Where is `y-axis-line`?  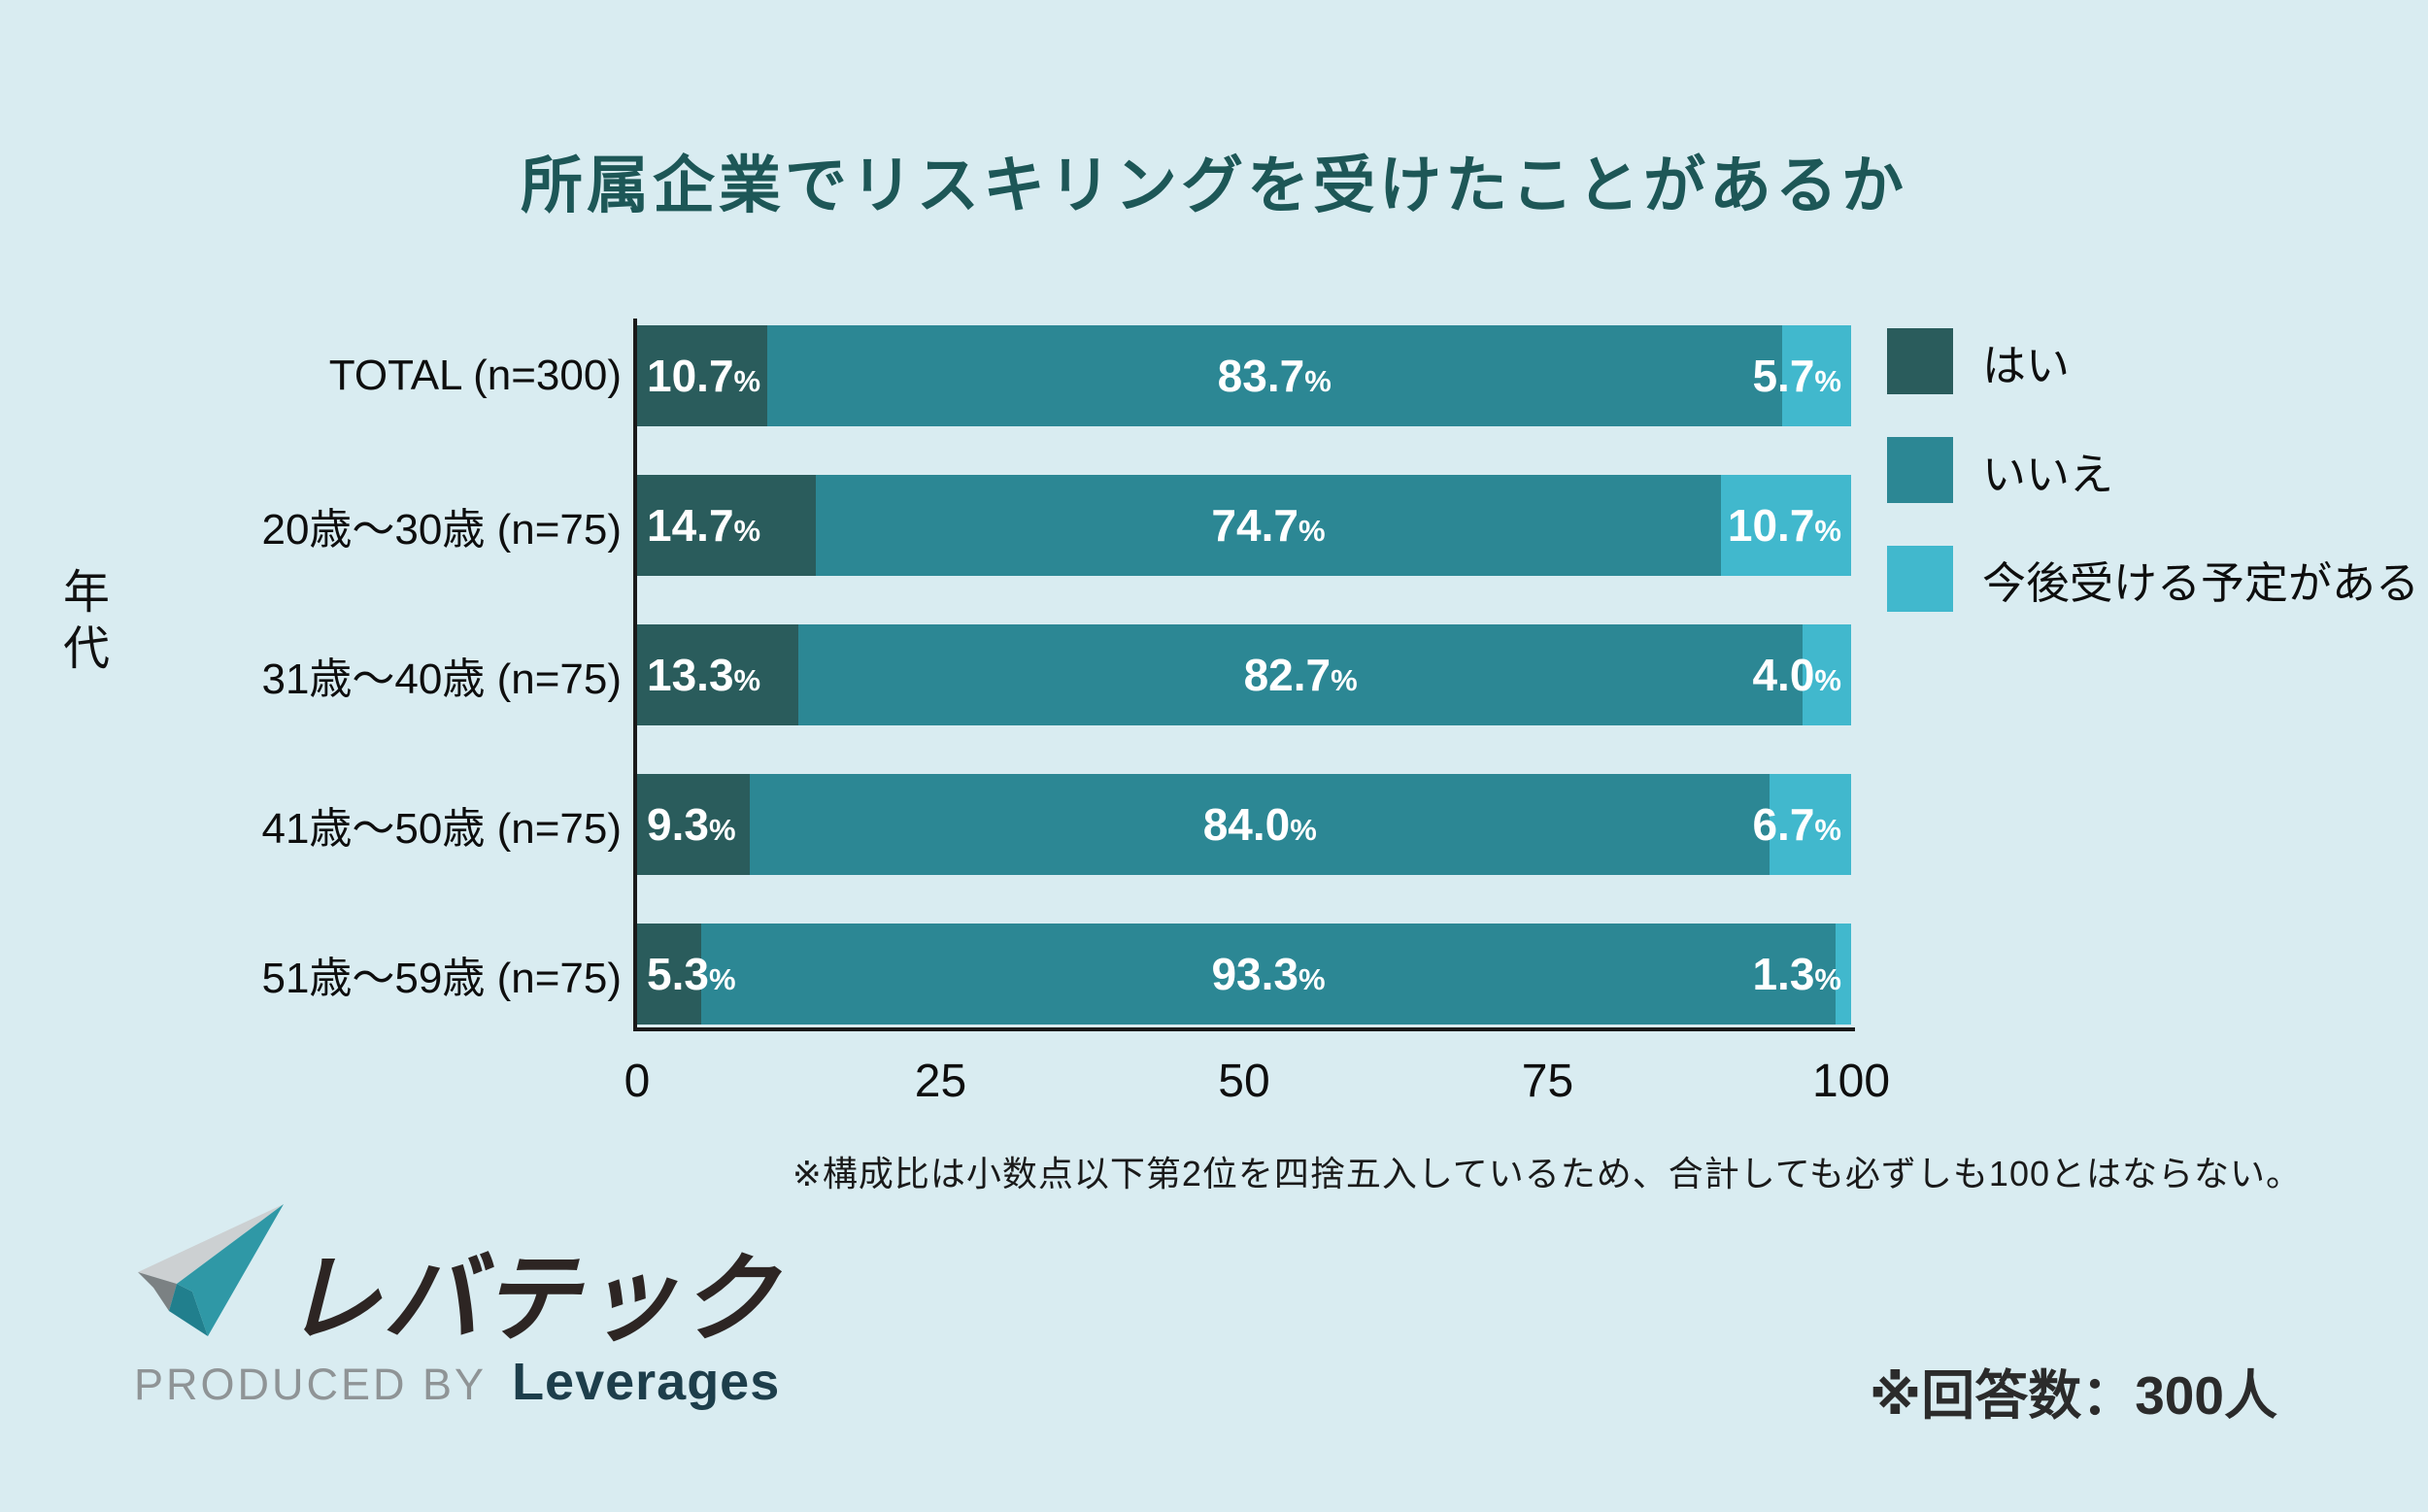 y-axis-line is located at coordinates (635, 675).